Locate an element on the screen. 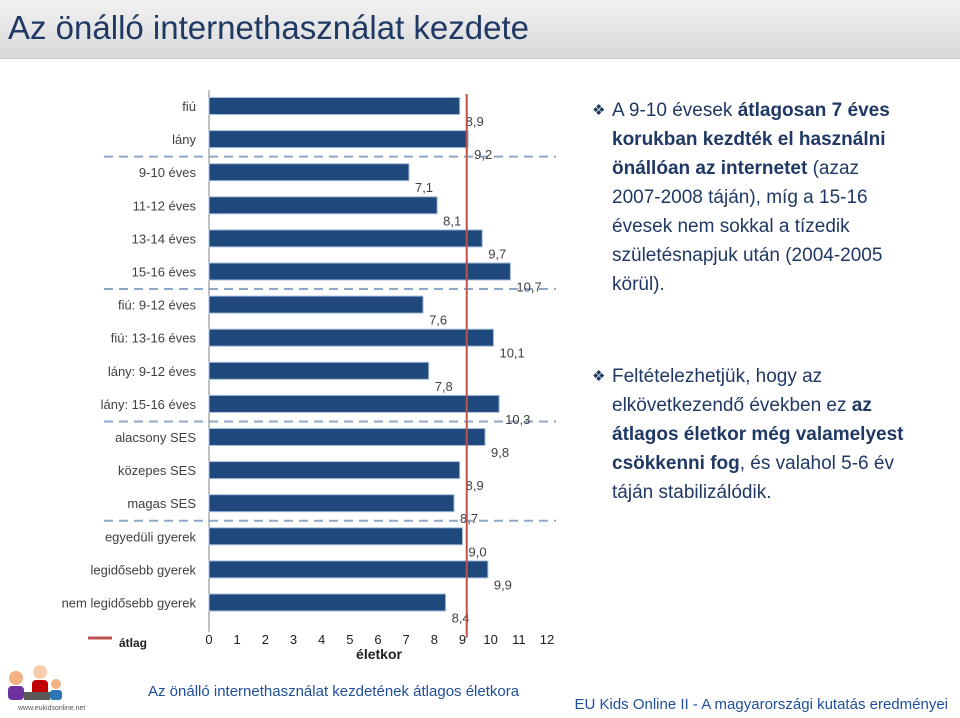 This screenshot has height=718, width=960. category-label: 9-10 éves is located at coordinates (168, 172).